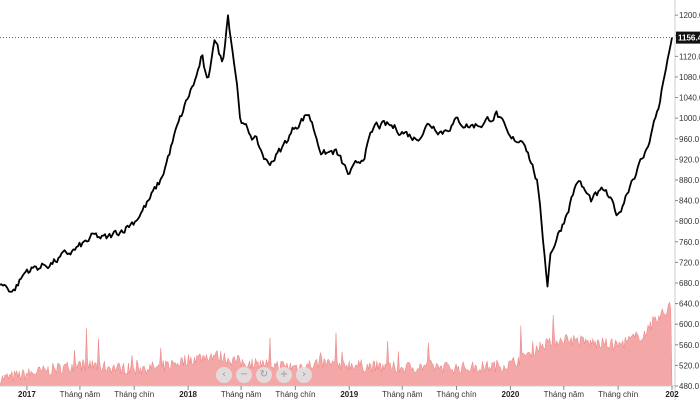 This screenshot has width=700, height=405. Describe the element at coordinates (689, 15) in the screenshot. I see `y-tick-label: 1200.0` at that location.